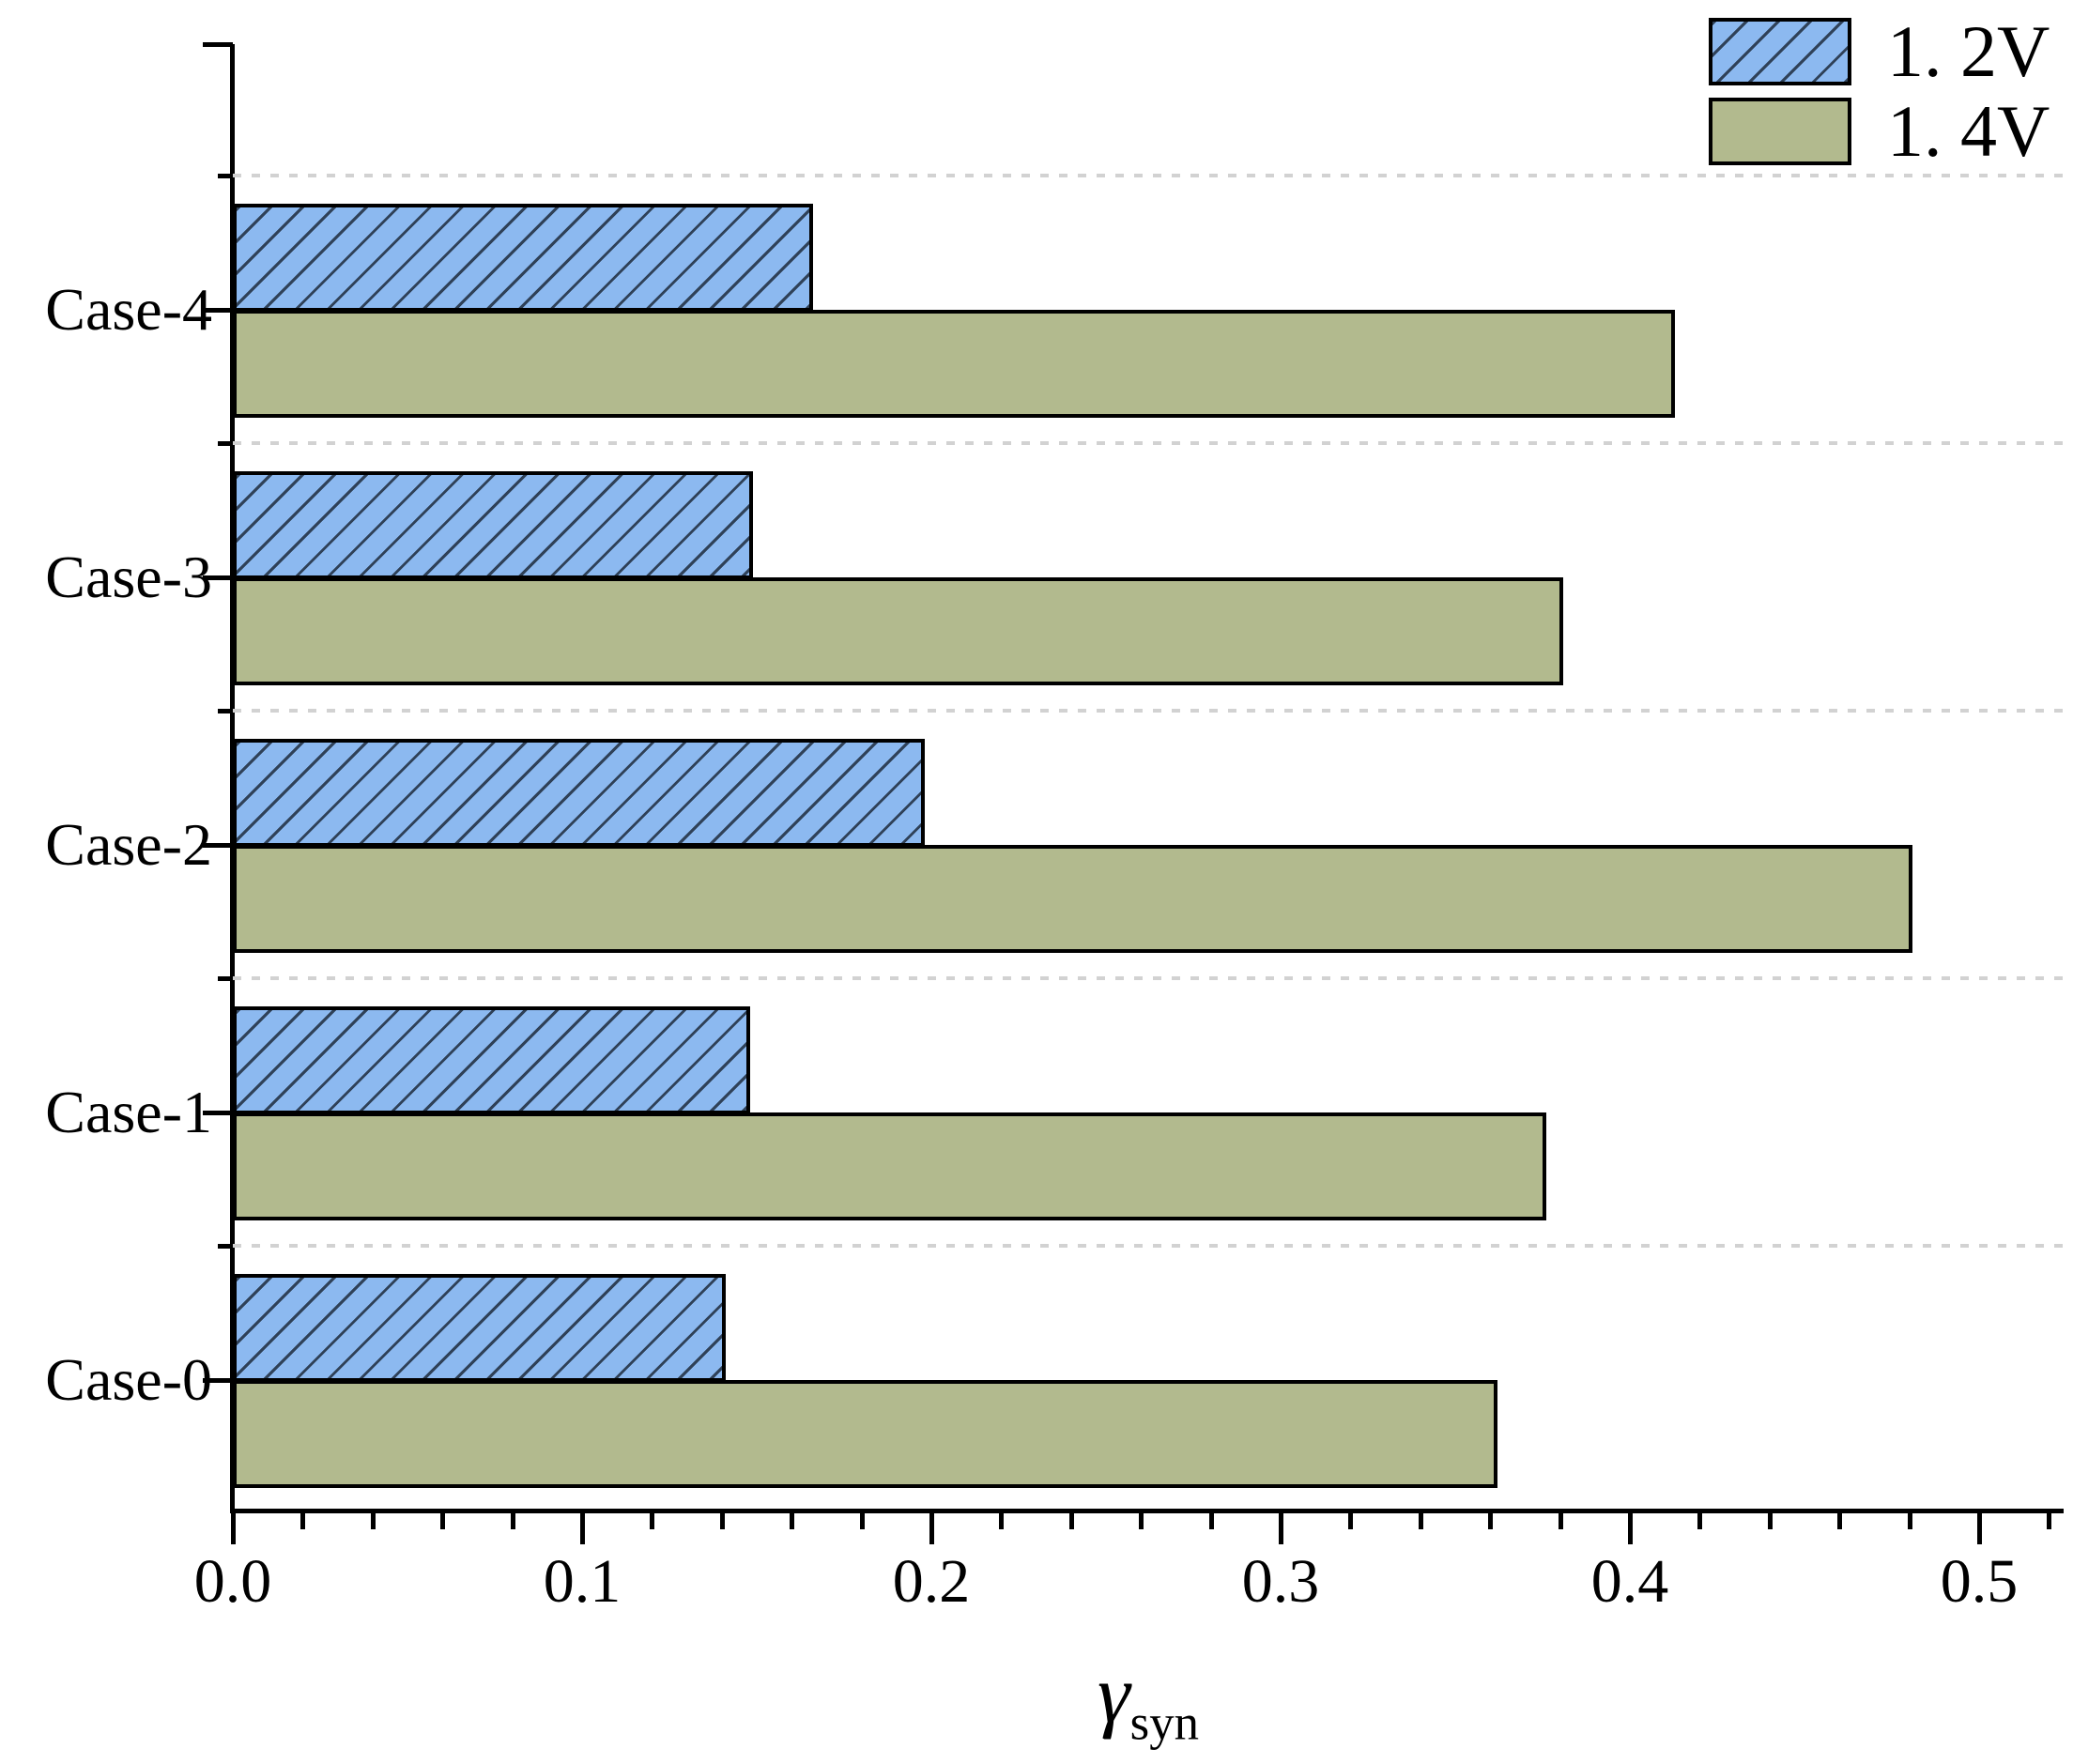 This screenshot has width=2073, height=1764. Describe the element at coordinates (1165, 1723) in the screenshot. I see `x-axis-title-subscript: syn` at that location.